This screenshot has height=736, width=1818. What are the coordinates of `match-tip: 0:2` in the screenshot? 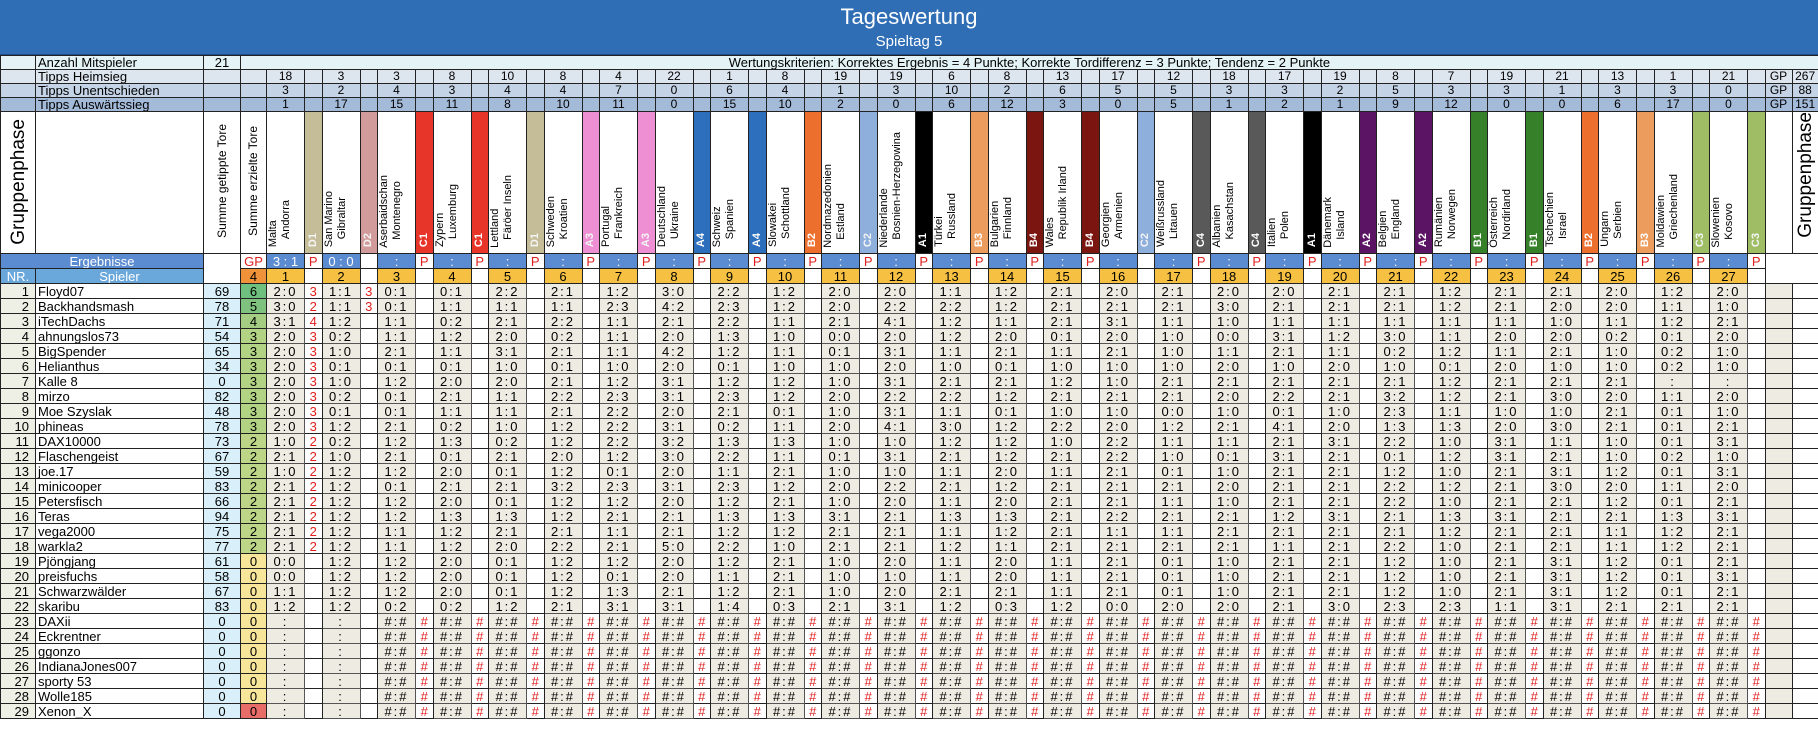 It's located at (1673, 351).